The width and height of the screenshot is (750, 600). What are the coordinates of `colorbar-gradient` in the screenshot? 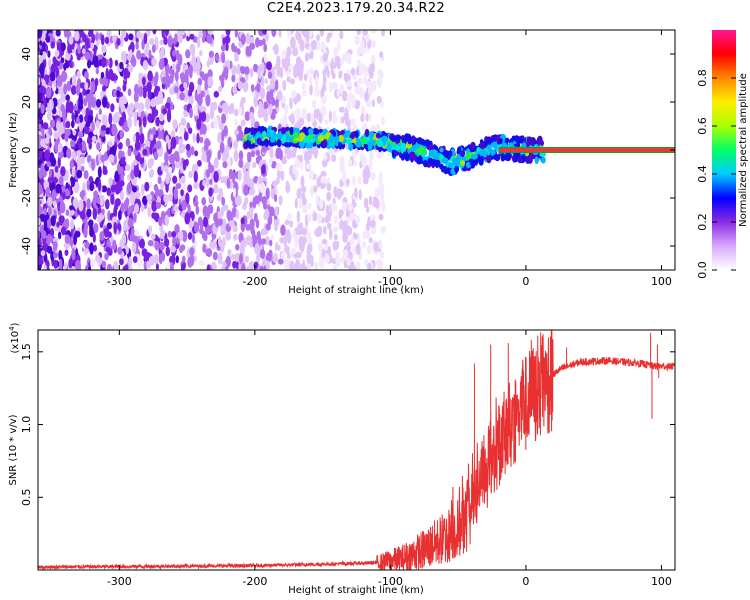 It's located at (724, 150).